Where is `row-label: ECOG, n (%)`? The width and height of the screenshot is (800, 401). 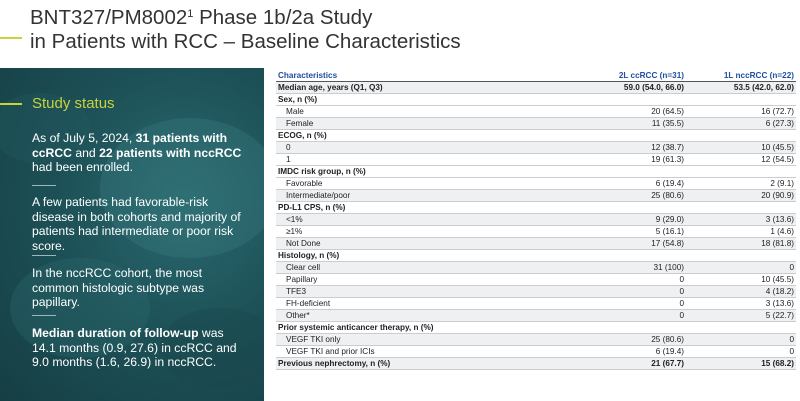
row-label: ECOG, n (%) is located at coordinates (302, 136).